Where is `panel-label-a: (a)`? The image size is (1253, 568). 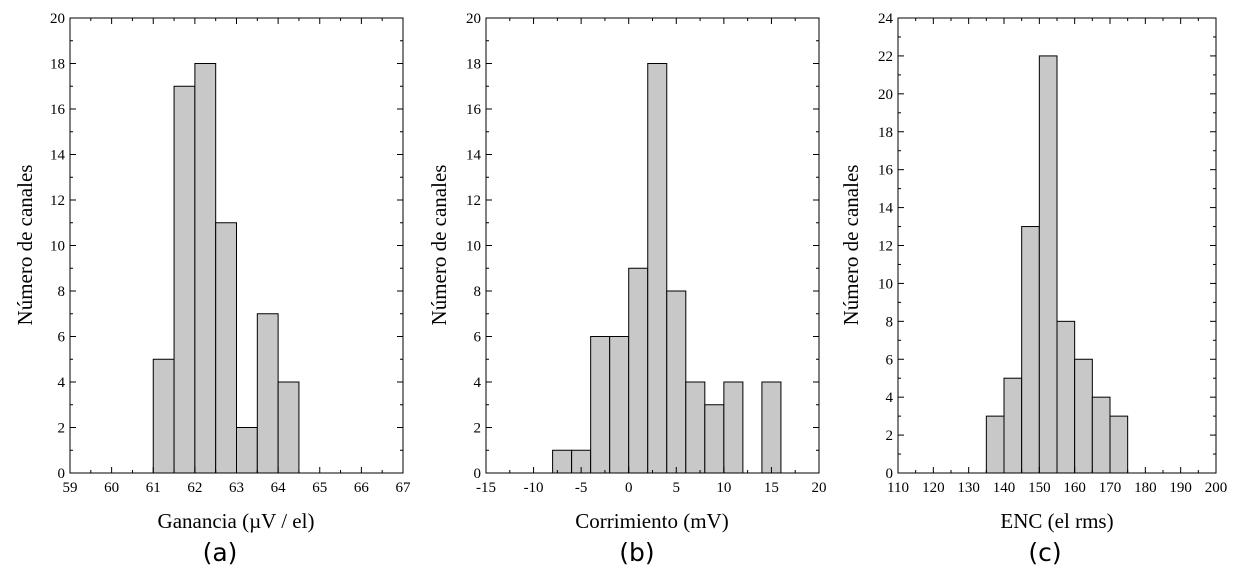 panel-label-a: (a) is located at coordinates (220, 552).